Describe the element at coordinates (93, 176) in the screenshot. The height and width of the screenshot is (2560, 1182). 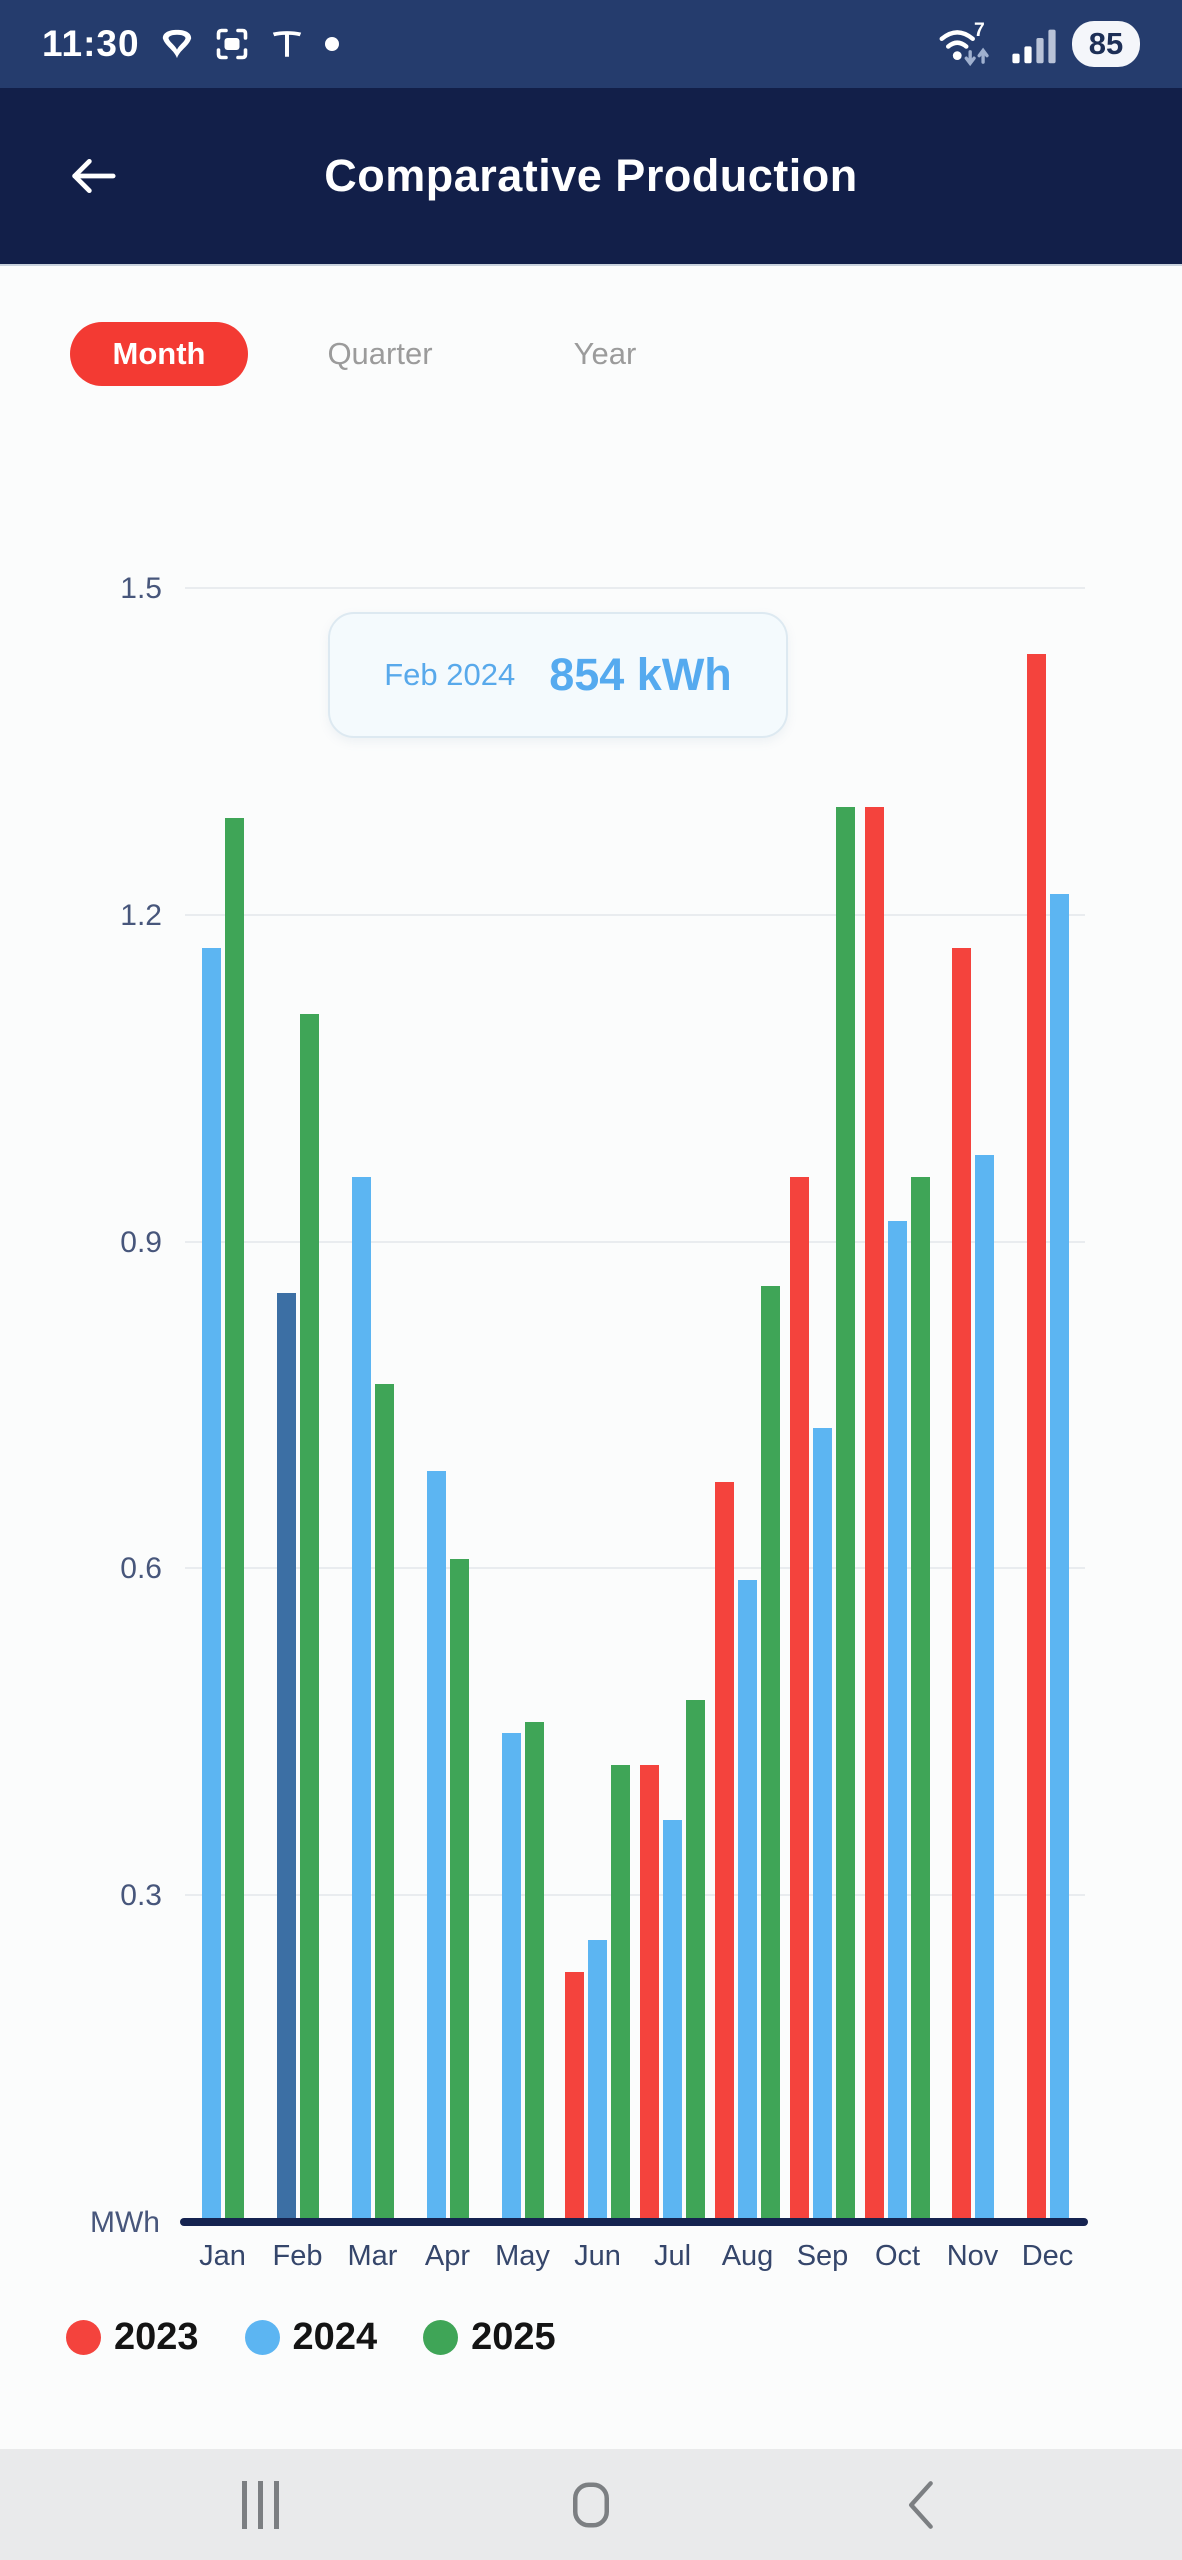
I see `back-arrow-button` at that location.